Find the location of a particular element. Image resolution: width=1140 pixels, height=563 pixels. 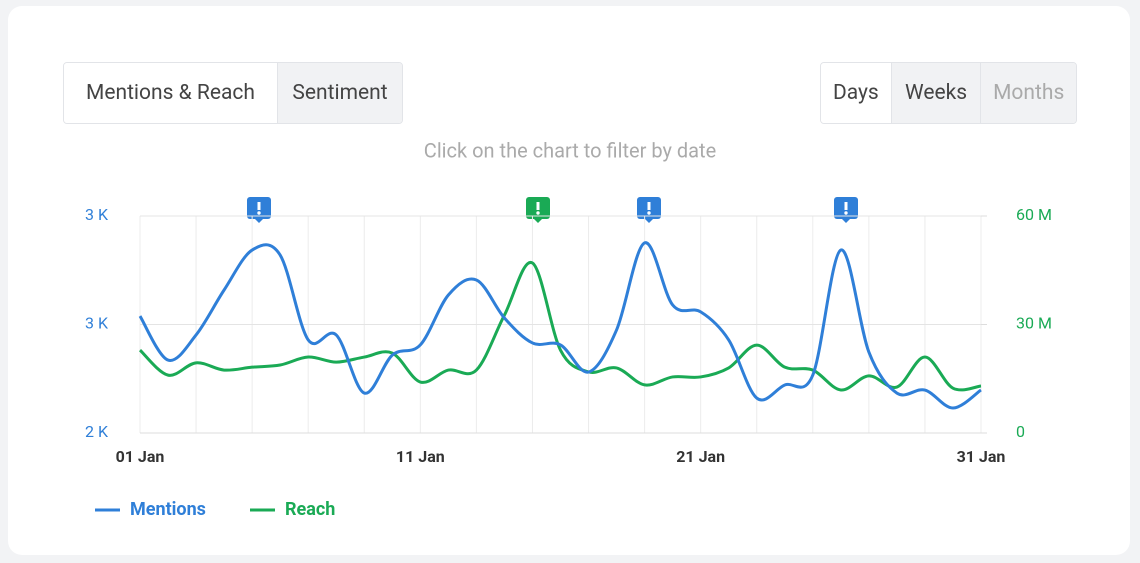

x-tick-label: 21 Jan is located at coordinates (700, 456).